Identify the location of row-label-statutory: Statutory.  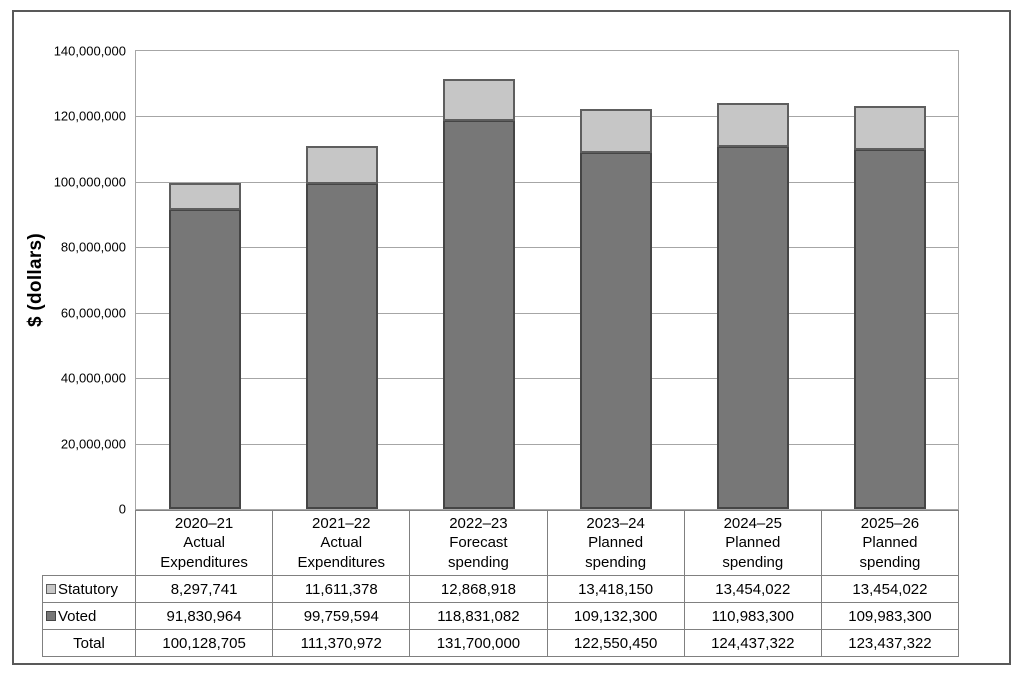
(89, 589).